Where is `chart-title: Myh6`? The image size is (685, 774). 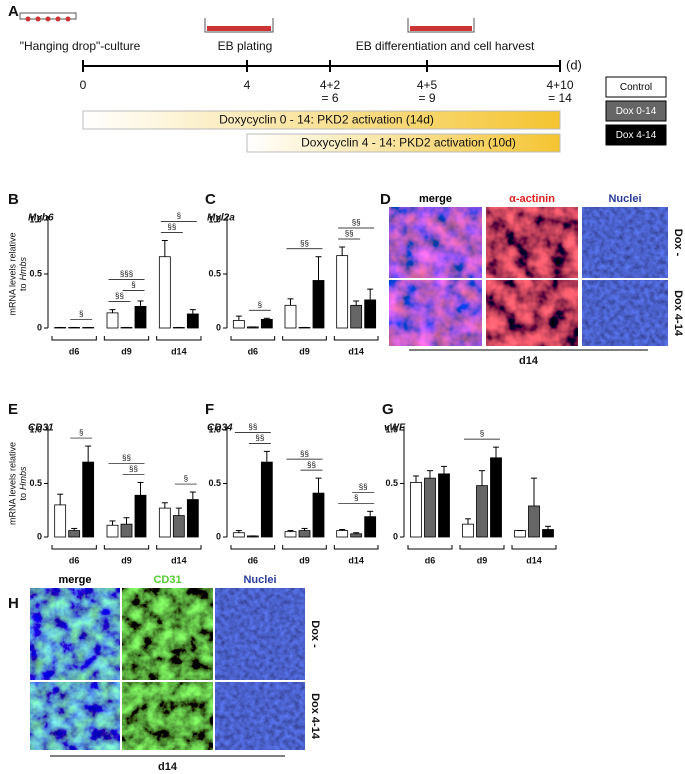 chart-title: Myh6 is located at coordinates (41, 218).